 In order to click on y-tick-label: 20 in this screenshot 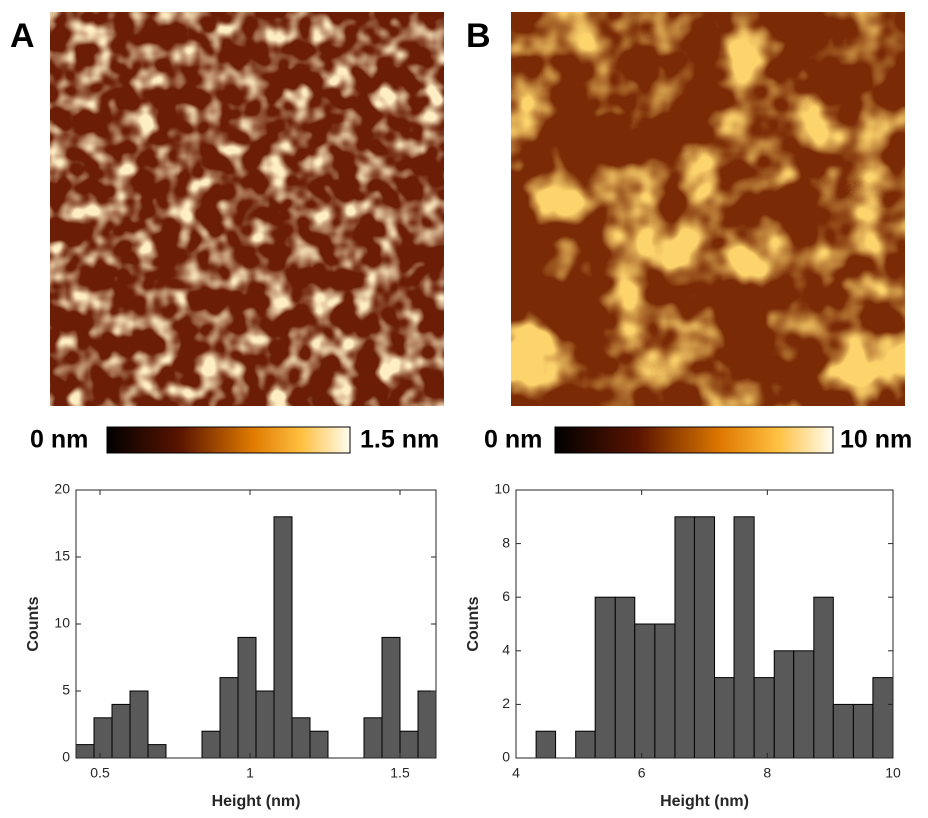, I will do `click(62, 489)`.